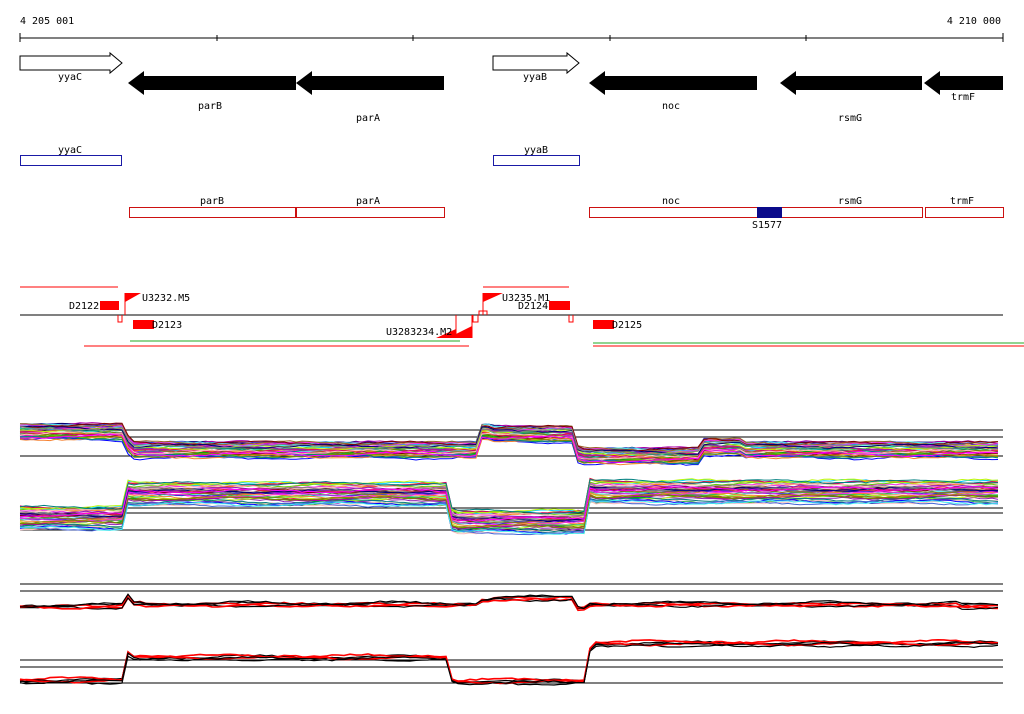  I want to click on marker-d2122: D2122, so click(94, 306).